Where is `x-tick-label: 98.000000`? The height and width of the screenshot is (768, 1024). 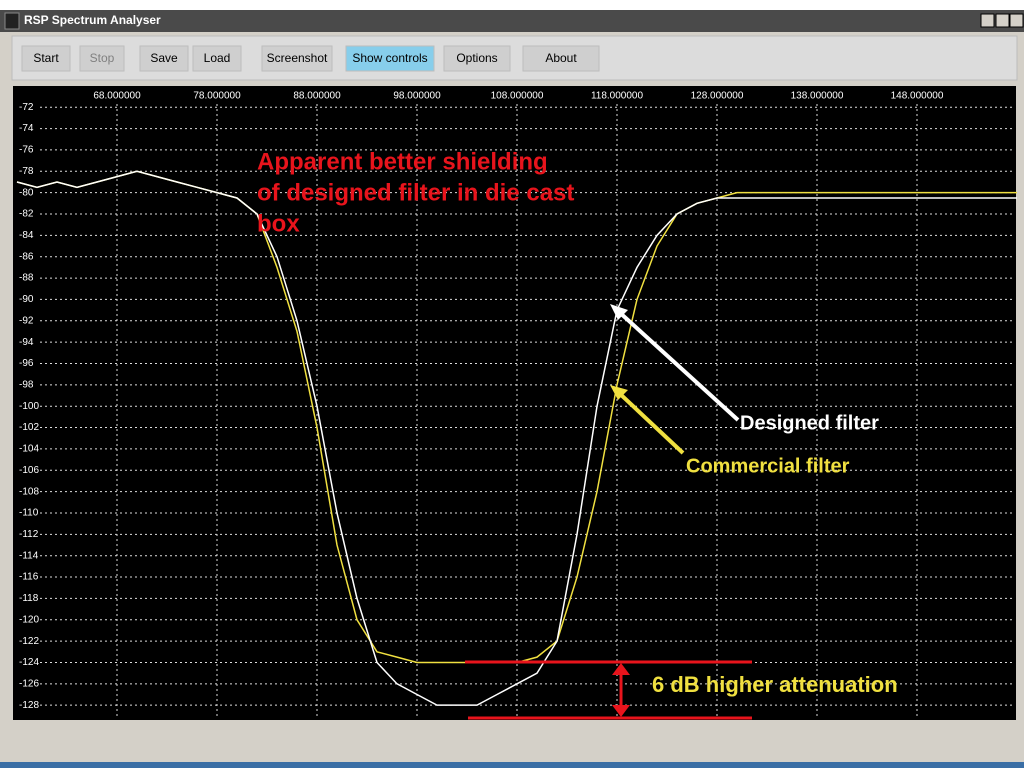
x-tick-label: 98.000000 is located at coordinates (417, 96).